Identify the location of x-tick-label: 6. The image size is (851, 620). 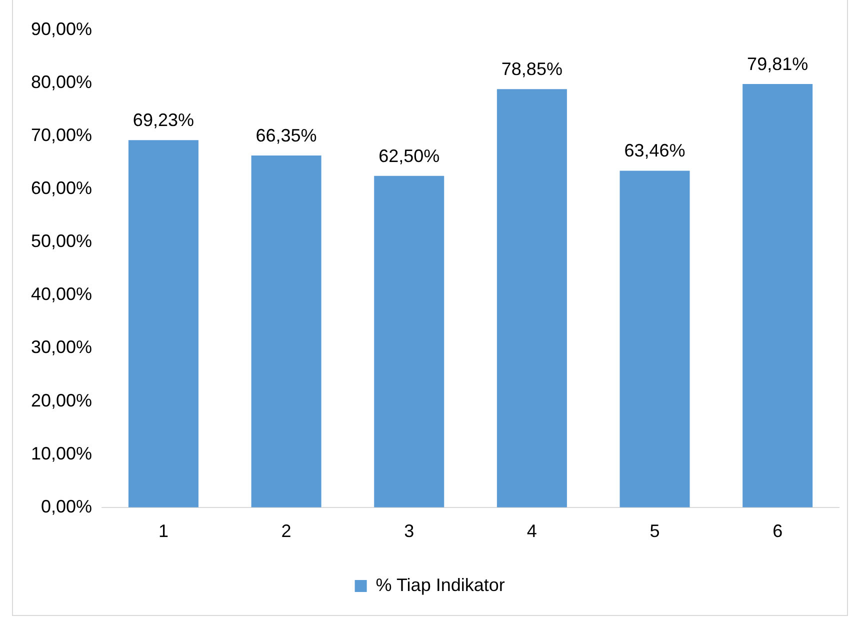
(777, 531).